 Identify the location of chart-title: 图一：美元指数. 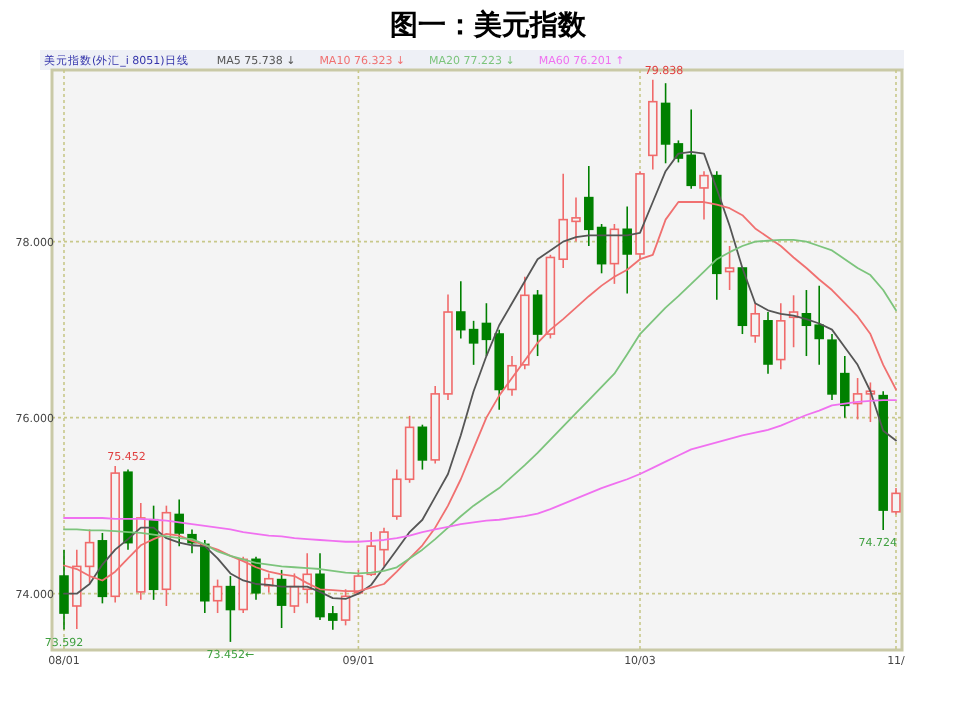
(489, 25).